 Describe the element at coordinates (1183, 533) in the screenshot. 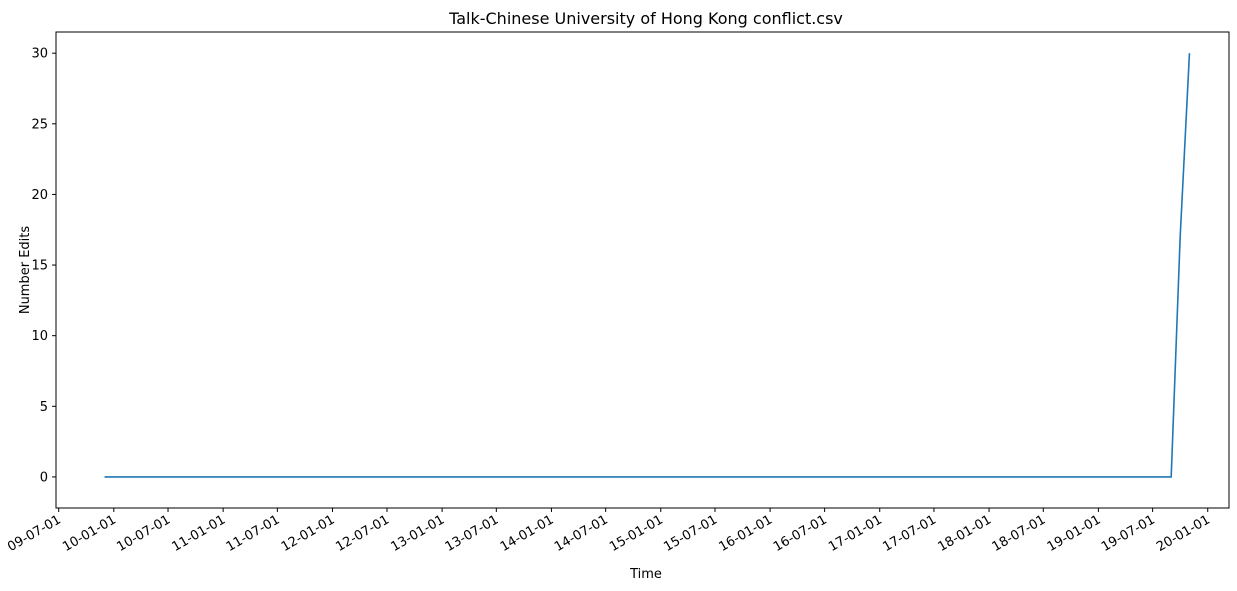

I see `x-tick-label: 20-01-01` at that location.